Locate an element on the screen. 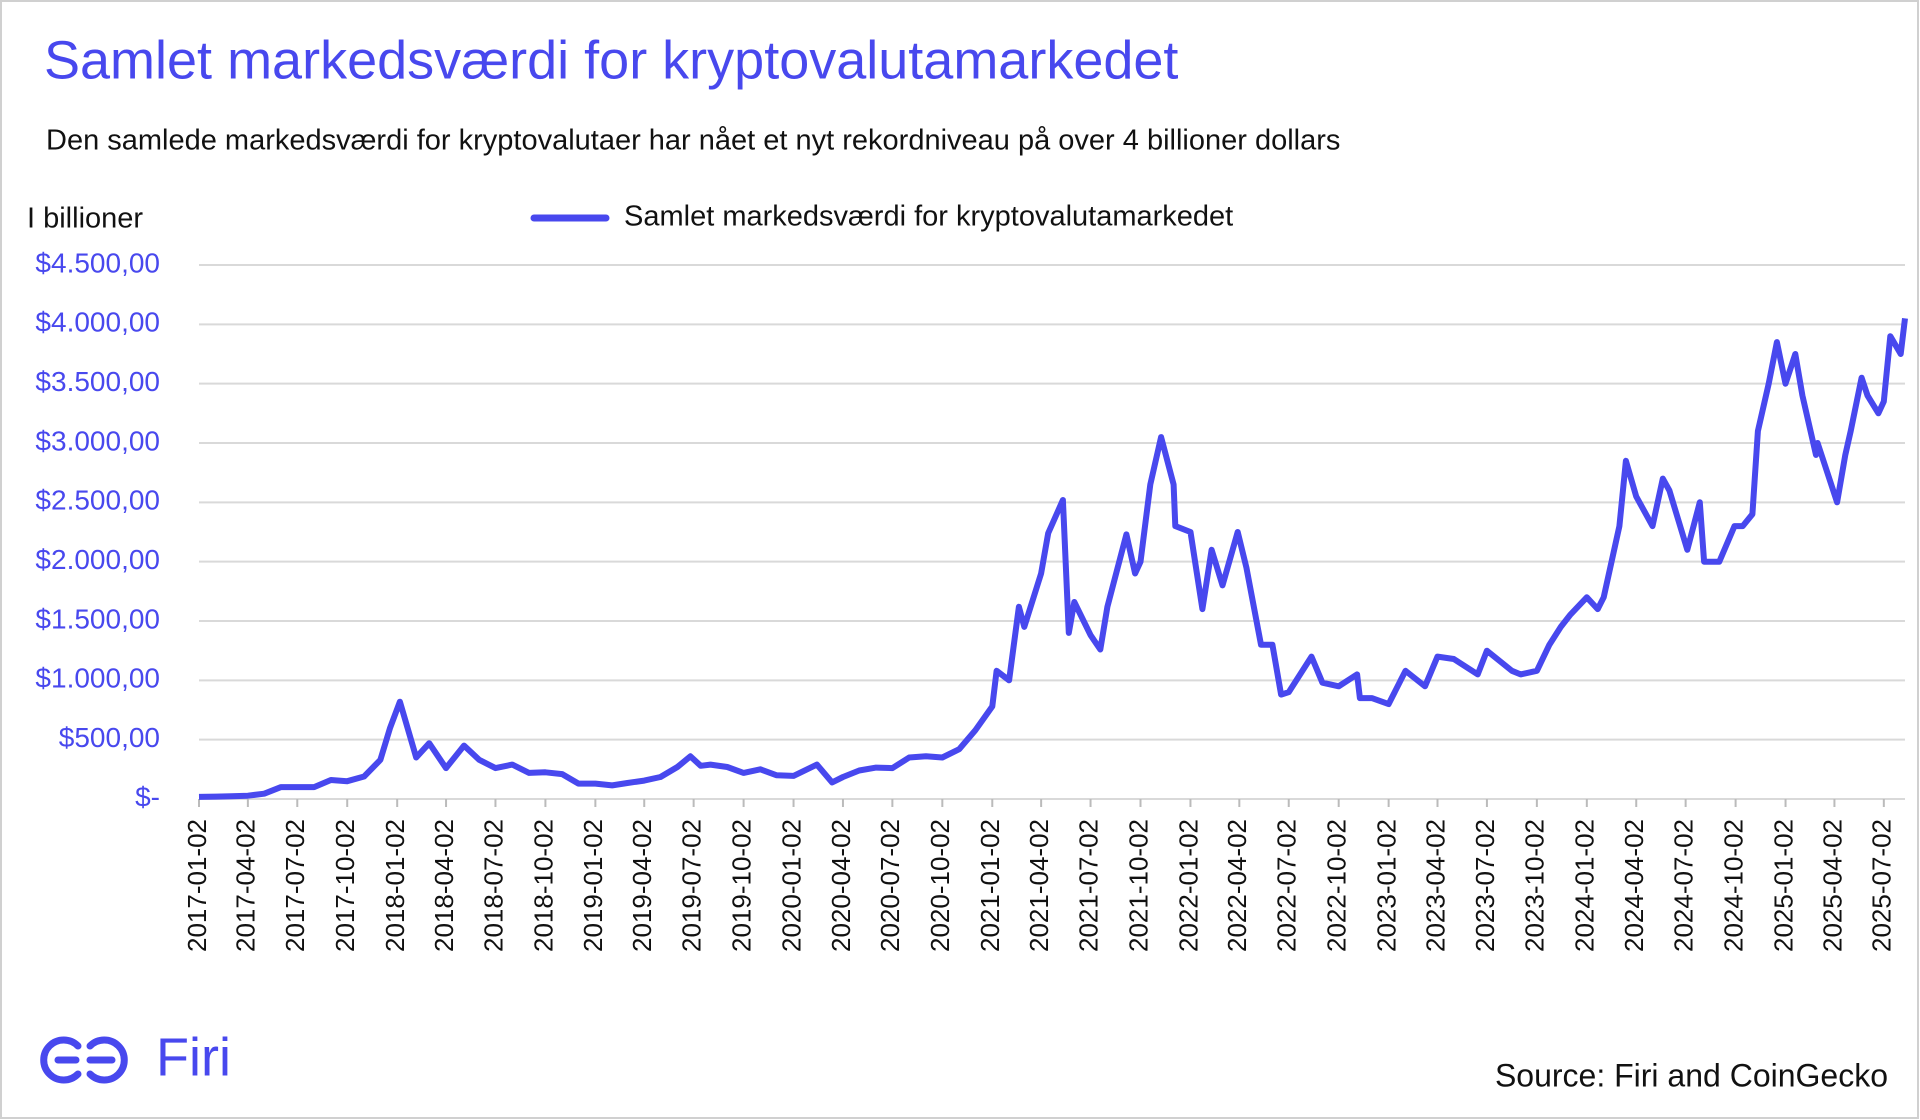 The height and width of the screenshot is (1120, 1920). x-tick-label: 2024-07-02 is located at coordinates (1684, 885).